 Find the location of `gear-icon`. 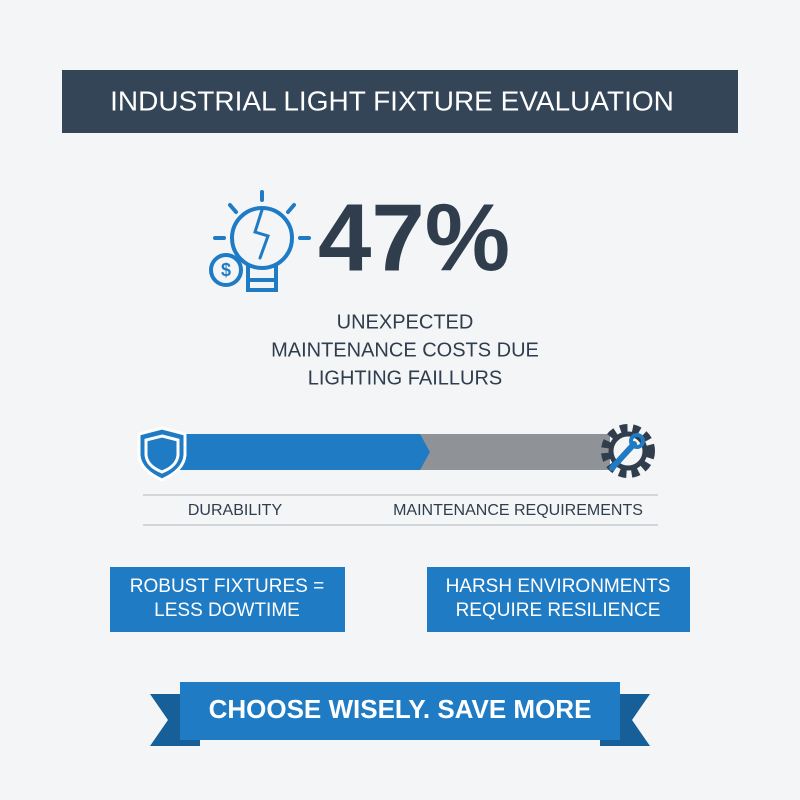

gear-icon is located at coordinates (628, 451).